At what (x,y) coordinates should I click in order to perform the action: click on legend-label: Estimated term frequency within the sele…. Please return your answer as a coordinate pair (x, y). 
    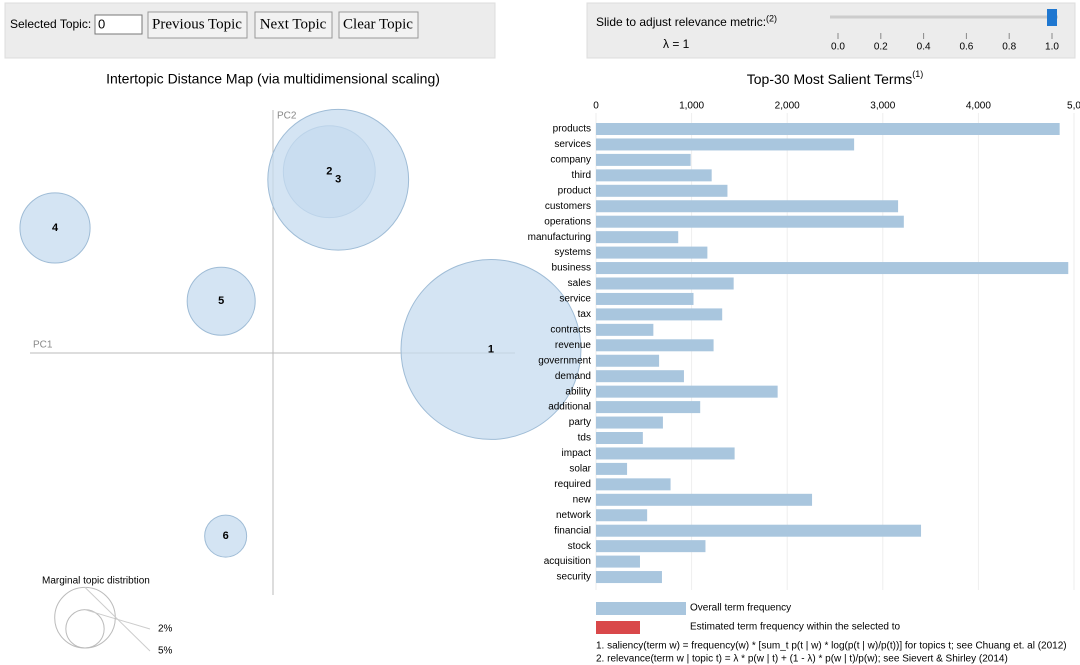
    Looking at the image, I should click on (795, 627).